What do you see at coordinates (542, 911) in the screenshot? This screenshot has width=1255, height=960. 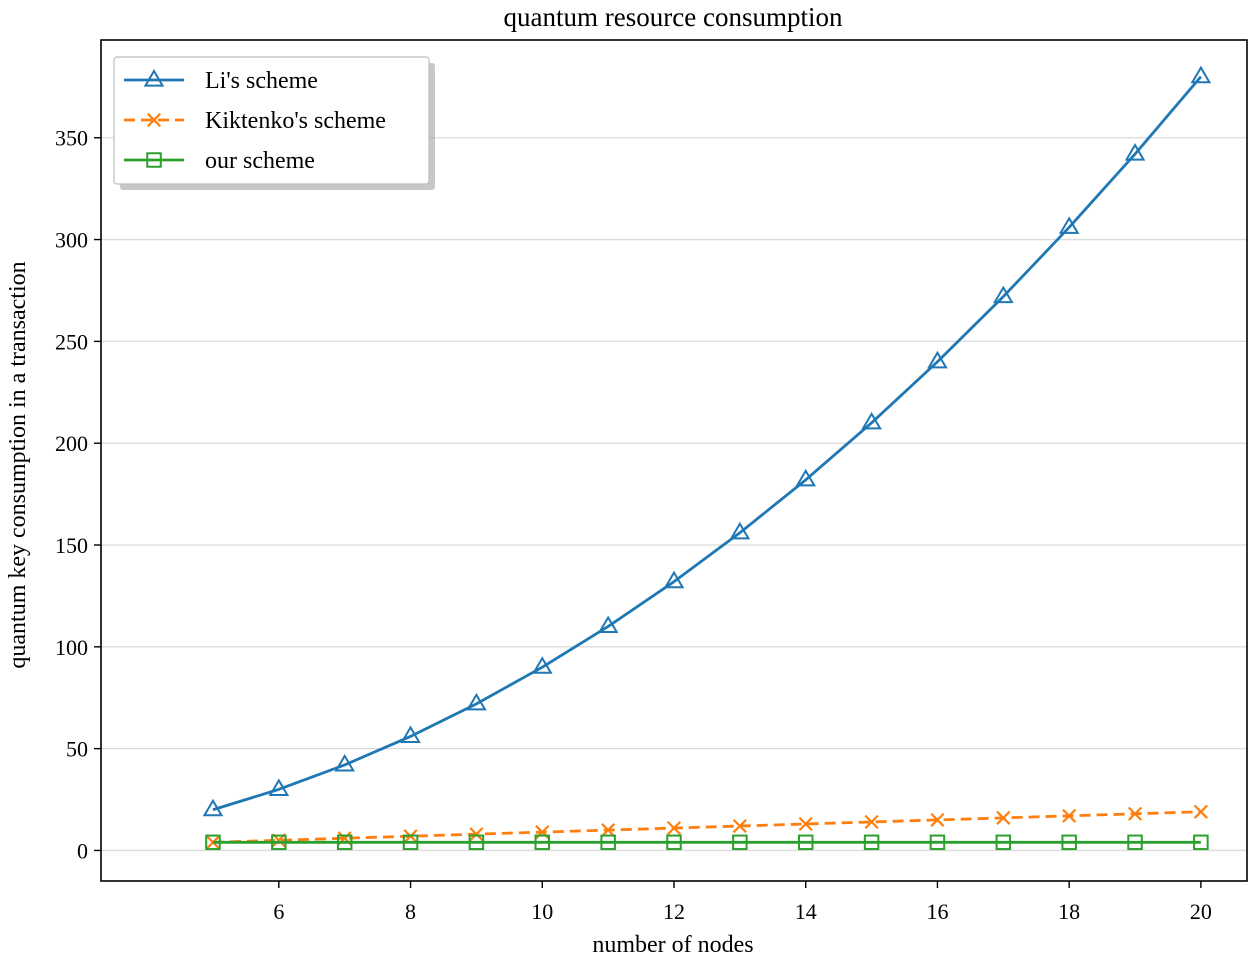 I see `x-tick-label: 10` at bounding box center [542, 911].